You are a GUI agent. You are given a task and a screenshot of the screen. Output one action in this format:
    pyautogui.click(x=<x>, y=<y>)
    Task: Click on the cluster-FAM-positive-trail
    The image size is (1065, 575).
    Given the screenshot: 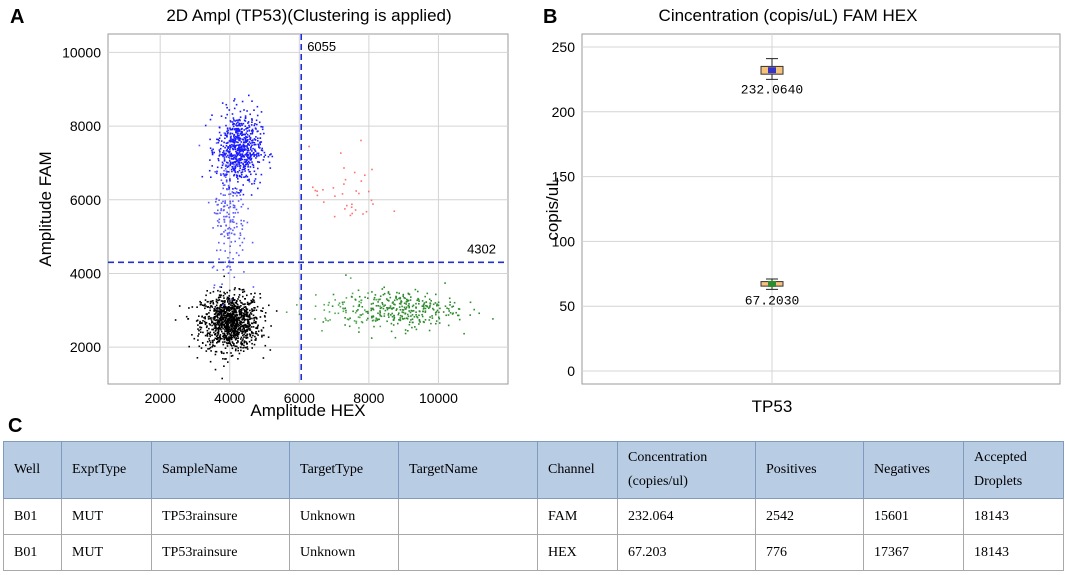 What is the action you would take?
    pyautogui.click(x=226, y=219)
    